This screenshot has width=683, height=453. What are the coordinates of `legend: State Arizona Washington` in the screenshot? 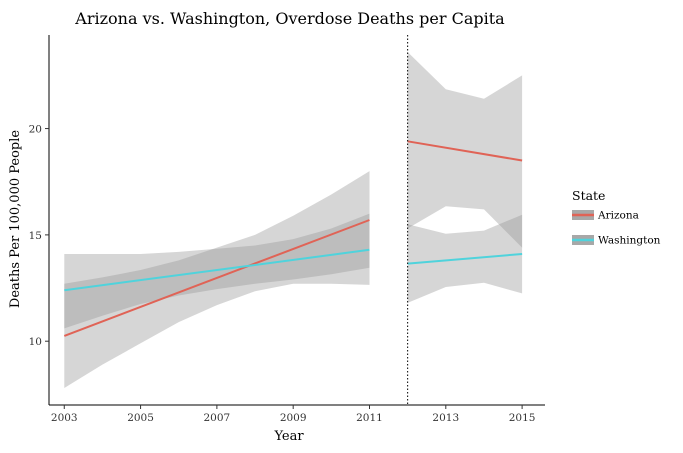 It's located at (616, 217).